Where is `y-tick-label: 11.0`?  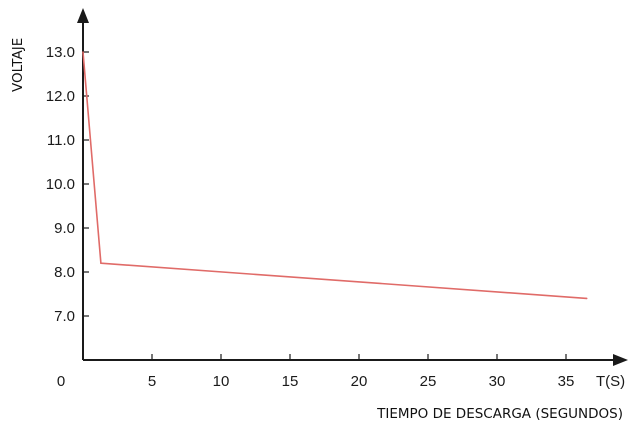
y-tick-label: 11.0 is located at coordinates (61, 140).